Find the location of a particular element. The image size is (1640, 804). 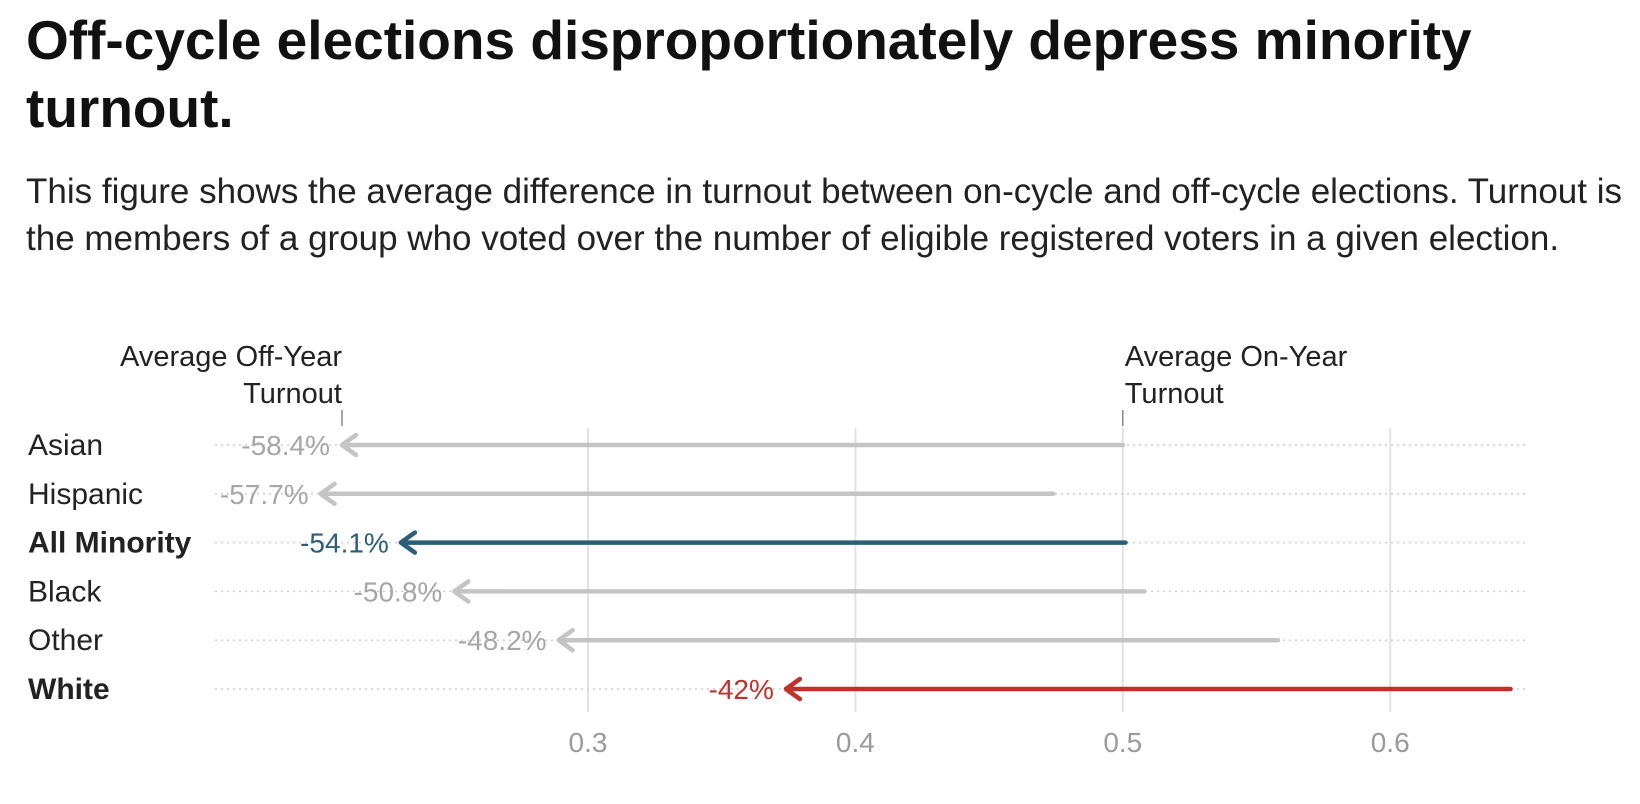

arrow-head-white is located at coordinates (793, 689).